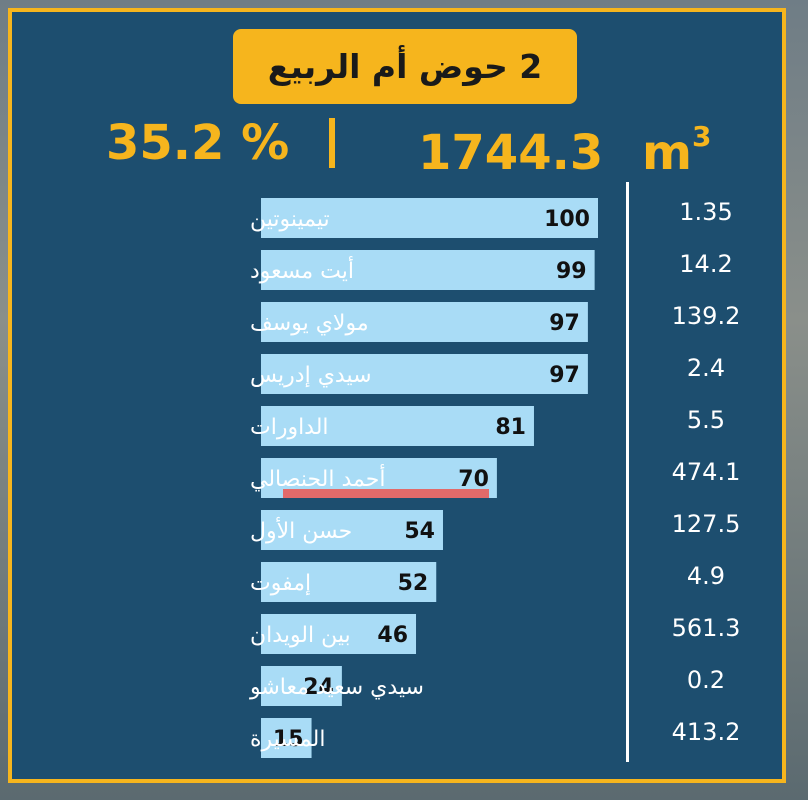 Image resolution: width=808 pixels, height=800 pixels. I want to click on bar-value-label: 46, so click(392, 635).